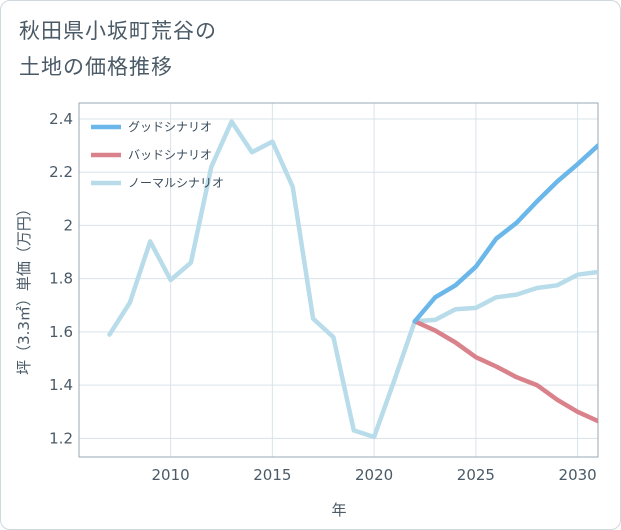  Describe the element at coordinates (176, 183) in the screenshot. I see `legend-label: ノーマルシナリオ` at that location.